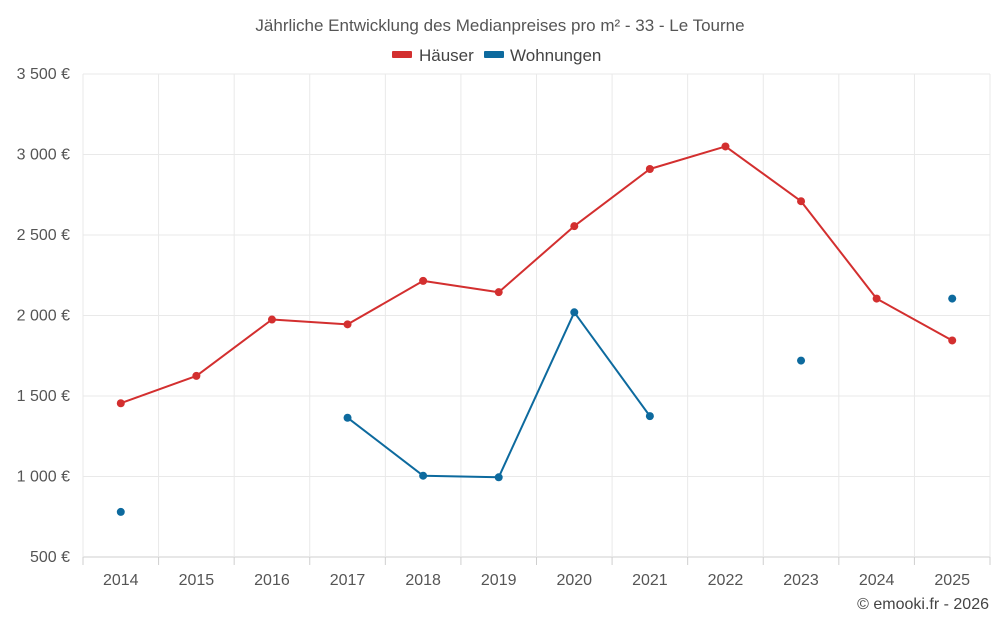 This screenshot has height=625, width=1000. Describe the element at coordinates (923, 604) in the screenshot. I see `credit: © emooki.fr - 2026` at that location.